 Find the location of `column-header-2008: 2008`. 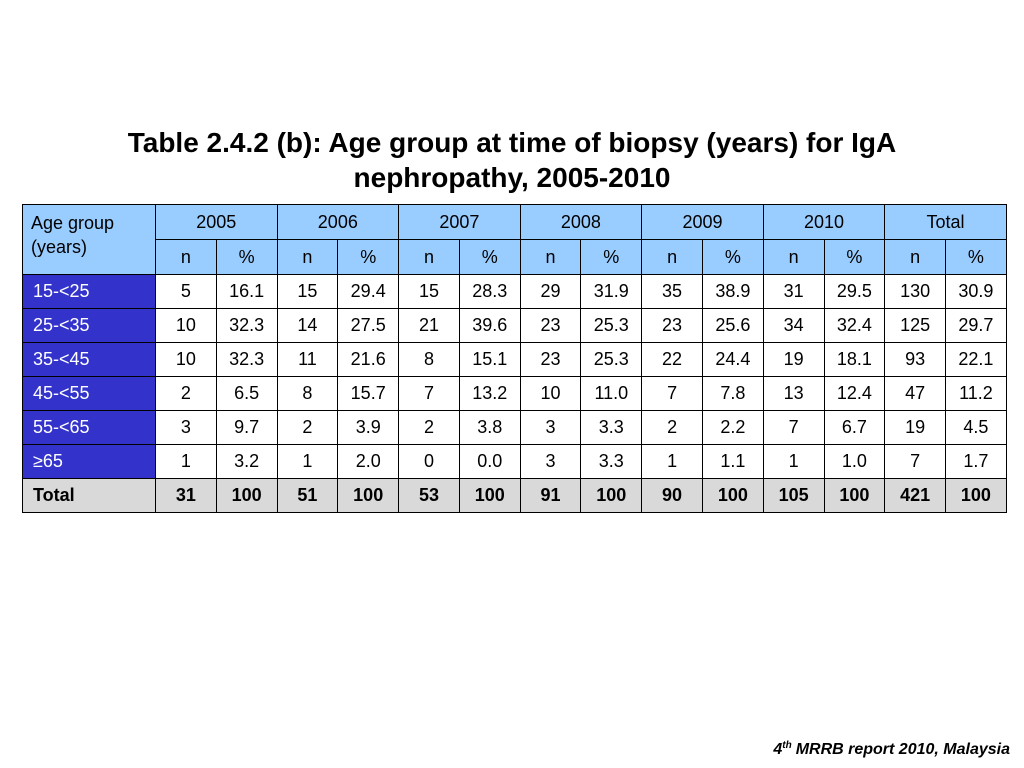

column-header-2008: 2008 is located at coordinates (581, 222).